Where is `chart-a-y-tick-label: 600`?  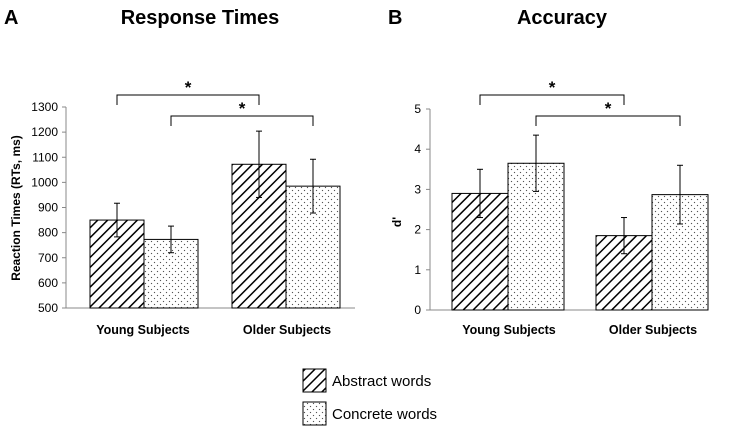
chart-a-y-tick-label: 600 is located at coordinates (48, 283).